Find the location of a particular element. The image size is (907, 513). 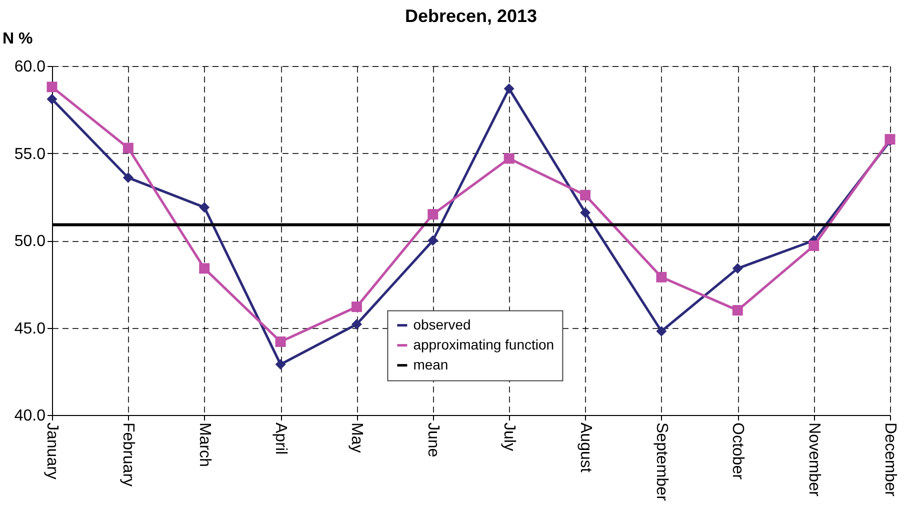

x-tick-label: February is located at coordinates (128, 454).